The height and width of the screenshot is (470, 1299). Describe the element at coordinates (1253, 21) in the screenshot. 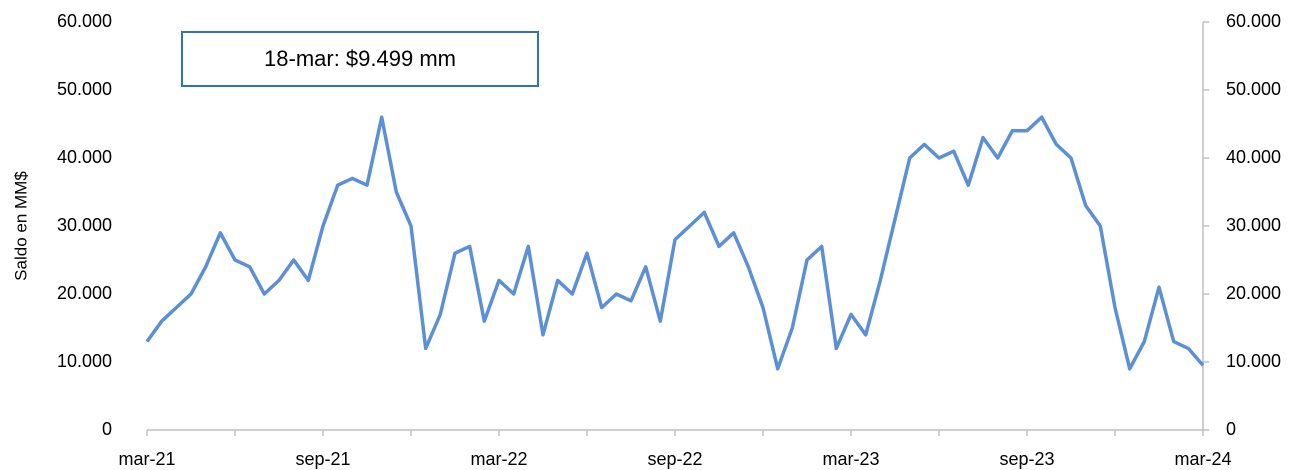

I see `y2-tick-label: 60.000` at that location.